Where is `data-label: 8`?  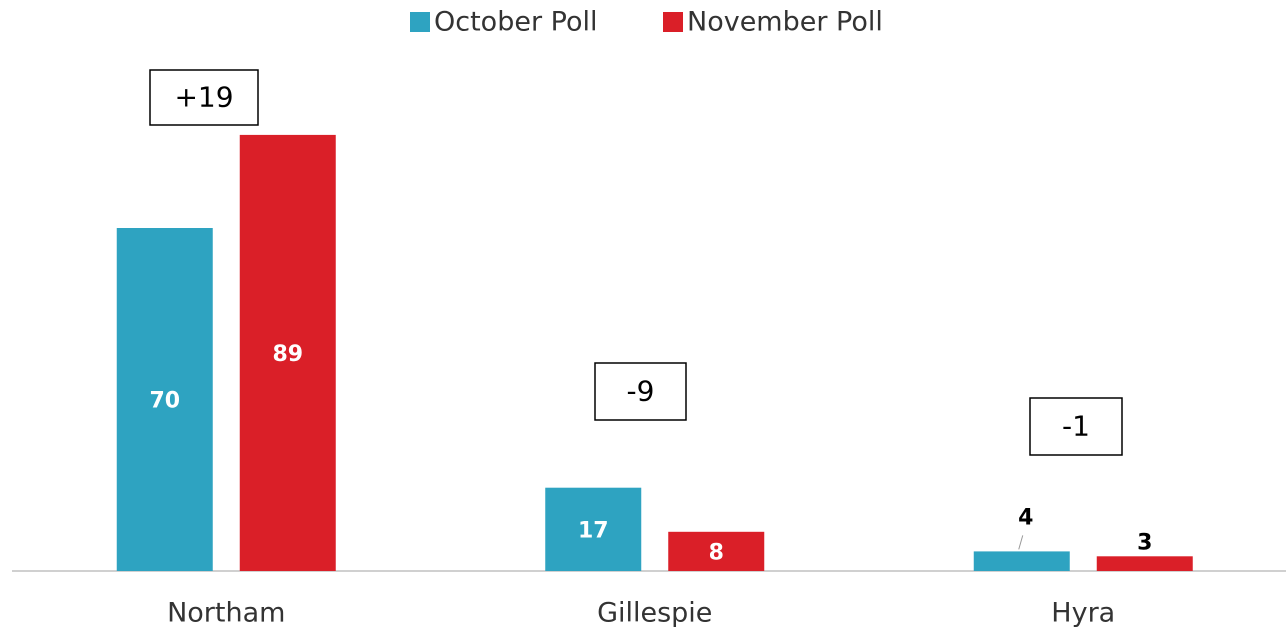
data-label: 8 is located at coordinates (716, 552).